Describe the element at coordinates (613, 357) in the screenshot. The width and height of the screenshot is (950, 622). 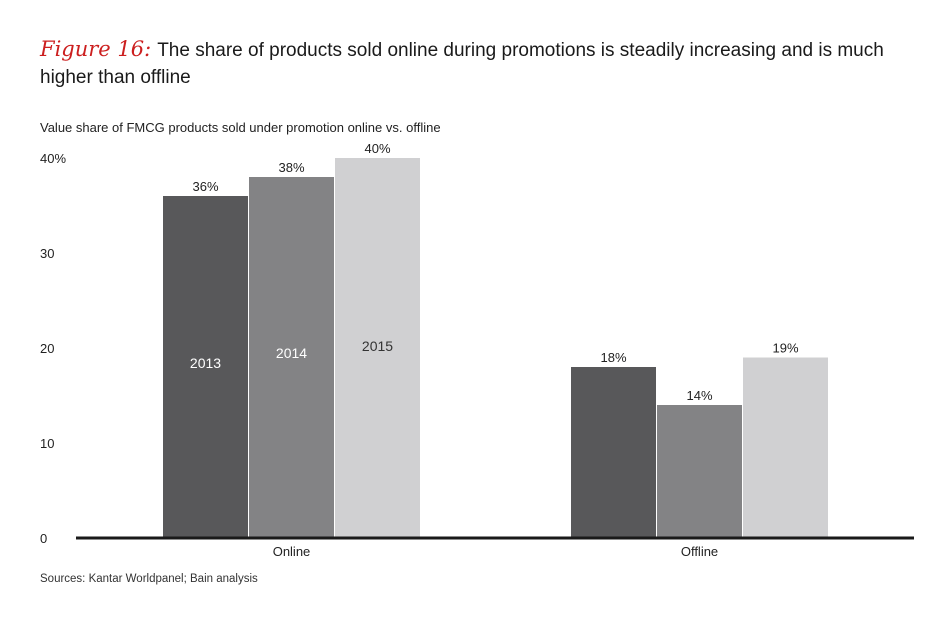
I see `data-label: 18%` at that location.